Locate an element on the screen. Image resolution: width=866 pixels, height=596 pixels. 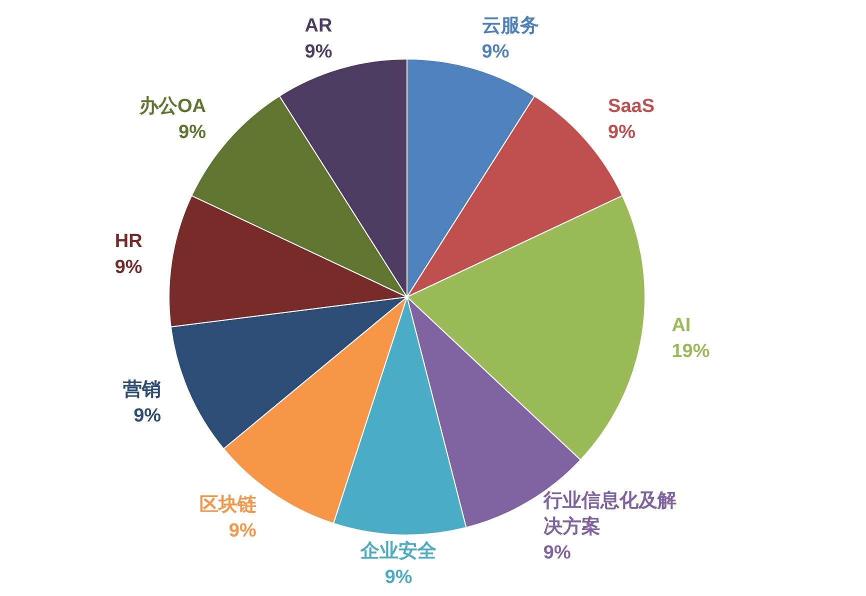
slice-label: 企业安全 is located at coordinates (399, 551).